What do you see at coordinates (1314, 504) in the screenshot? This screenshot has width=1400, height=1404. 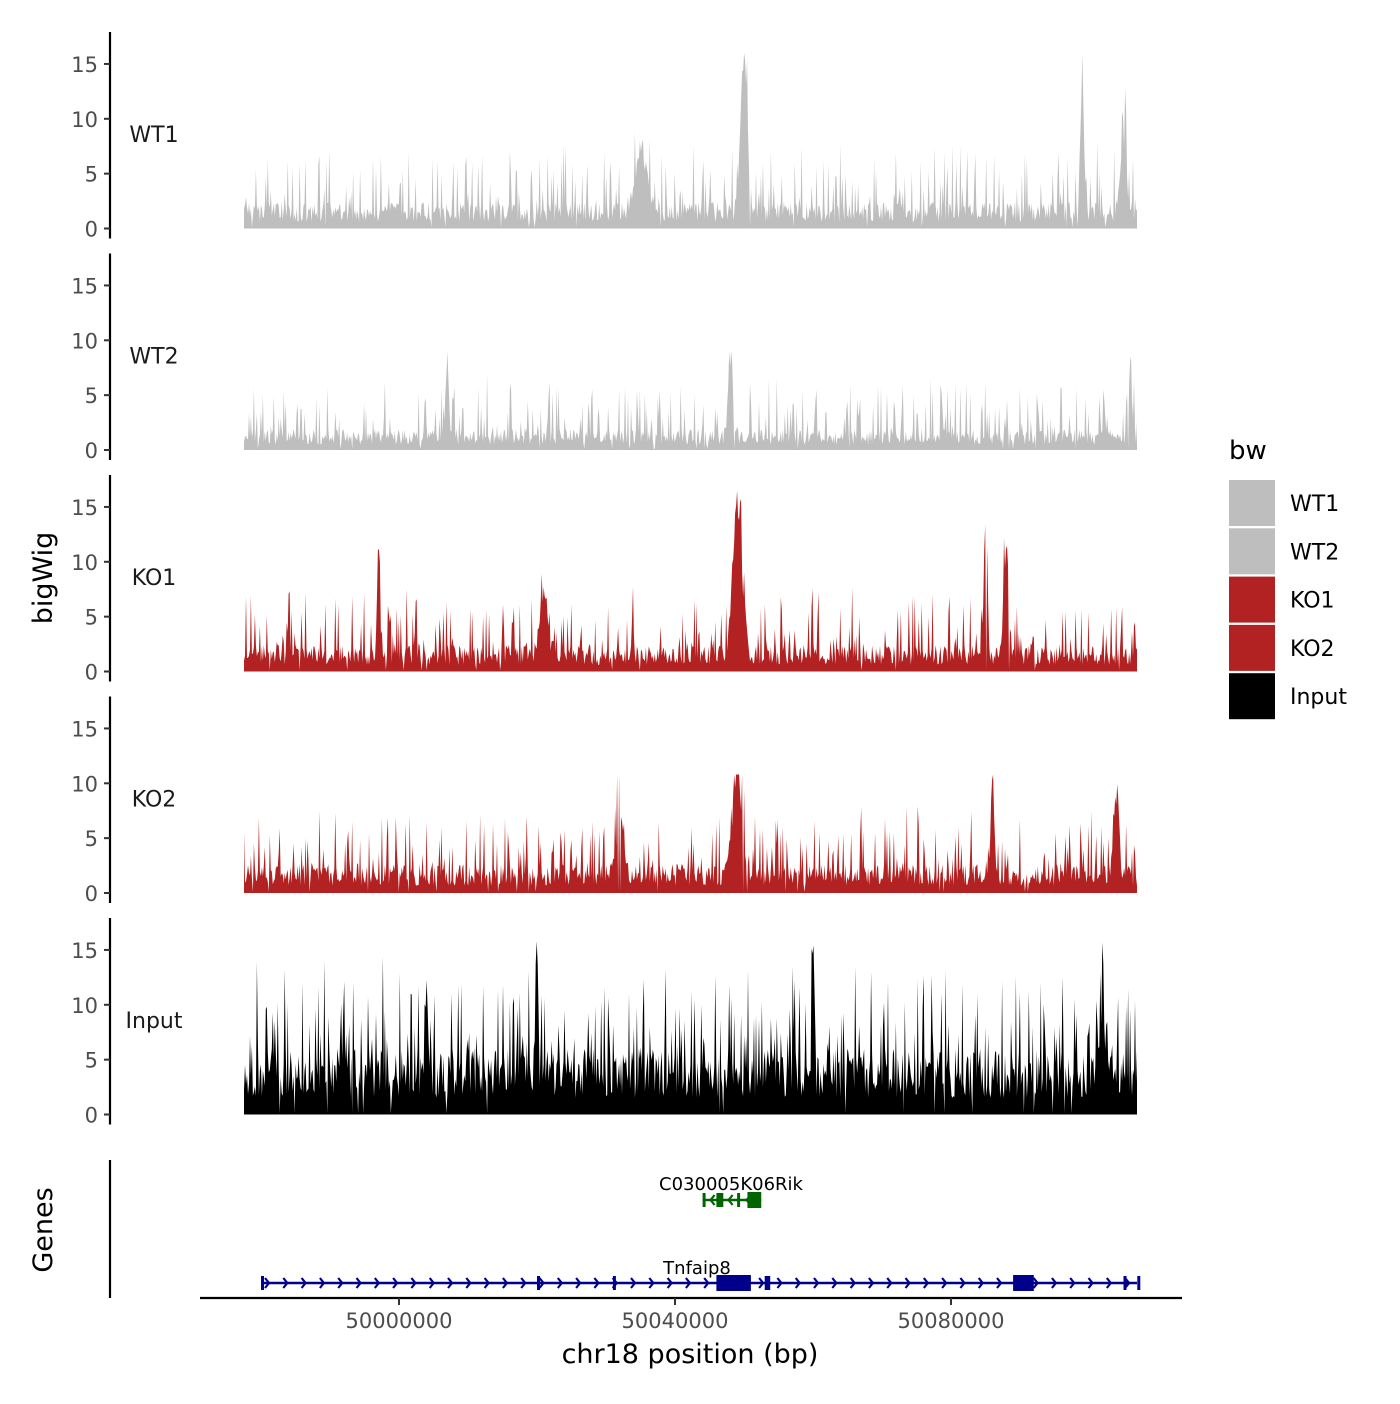 I see `legend-label-wt1: WT1` at bounding box center [1314, 504].